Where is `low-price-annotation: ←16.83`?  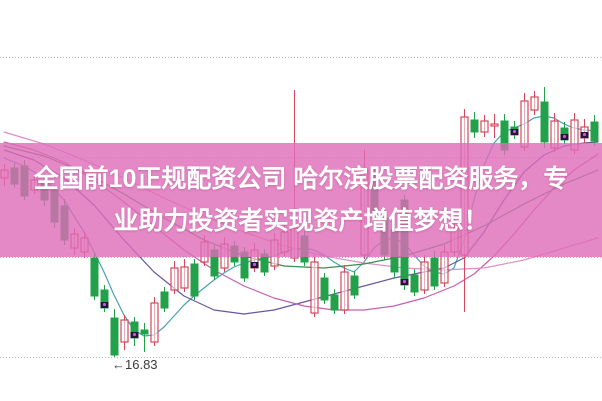
low-price-annotation: ←16.83 is located at coordinates (135, 364).